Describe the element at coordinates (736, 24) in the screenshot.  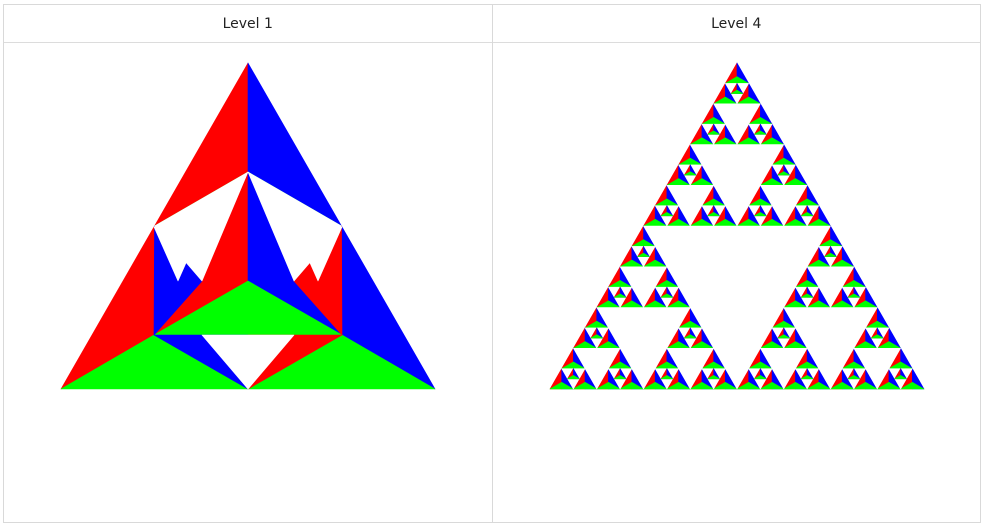
I see `panel-title: Level 4` at that location.